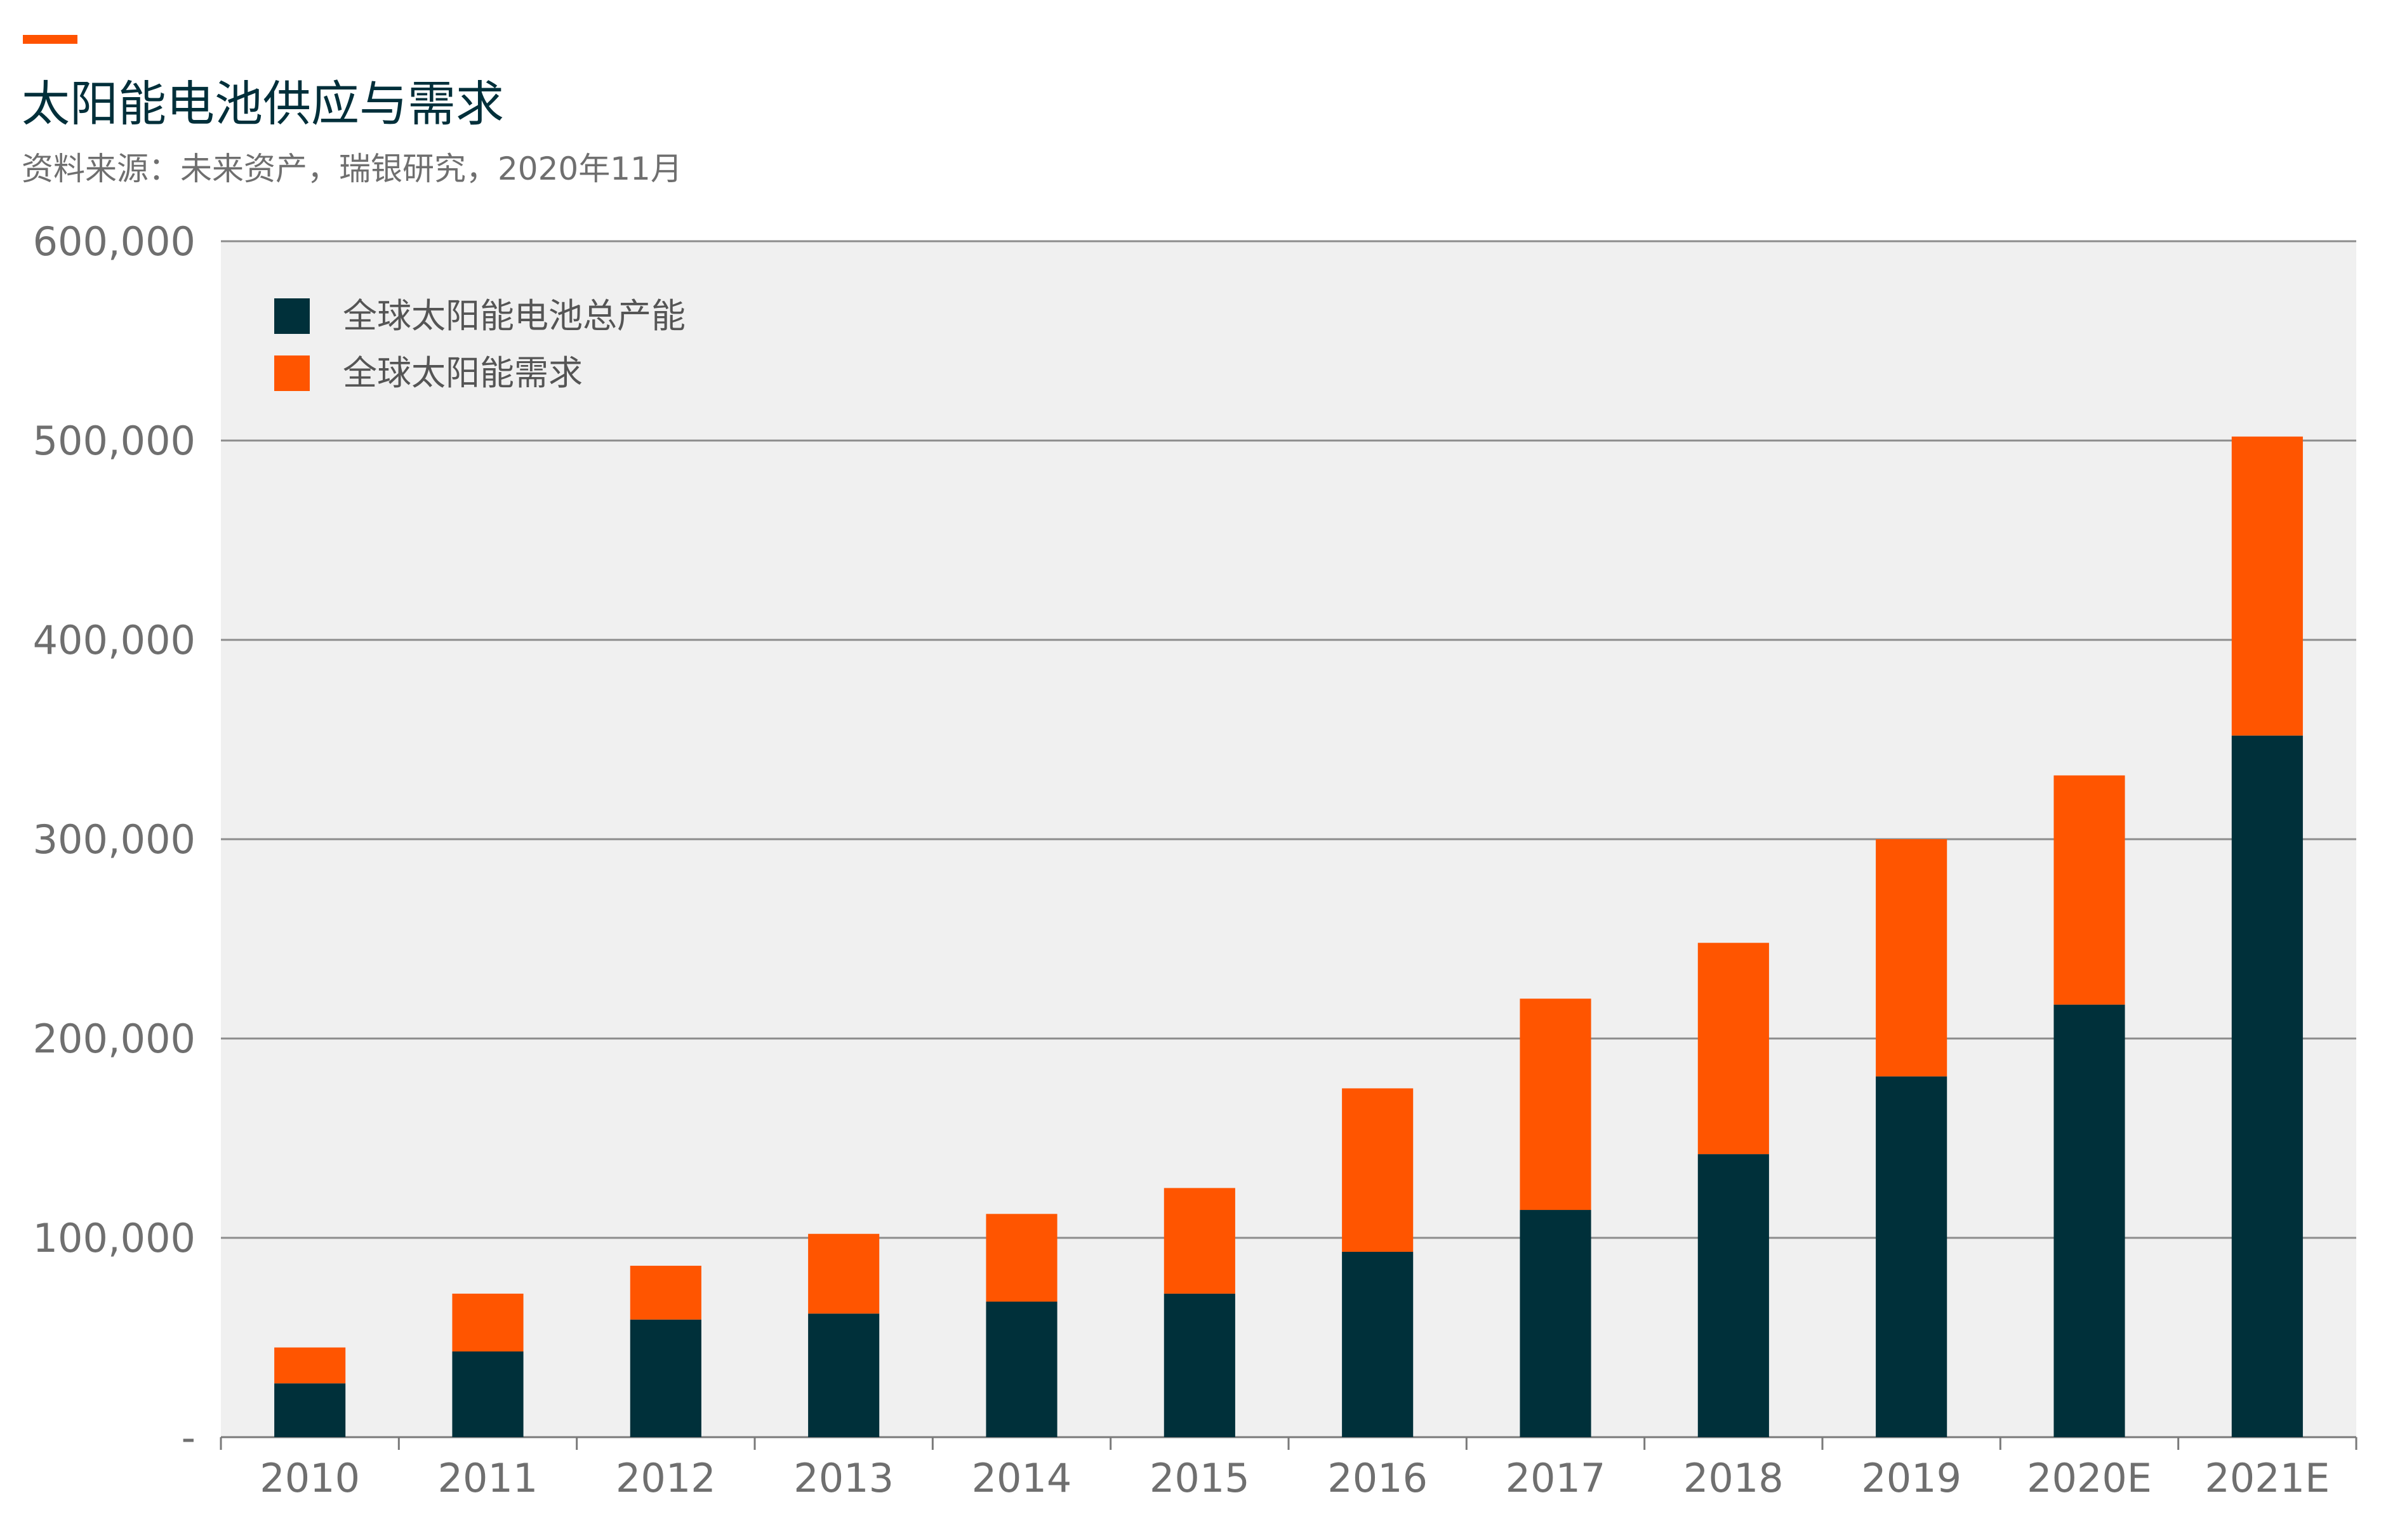 Image resolution: width=2381 pixels, height=1540 pixels. I want to click on y-tick-label: 600,000, so click(115, 241).